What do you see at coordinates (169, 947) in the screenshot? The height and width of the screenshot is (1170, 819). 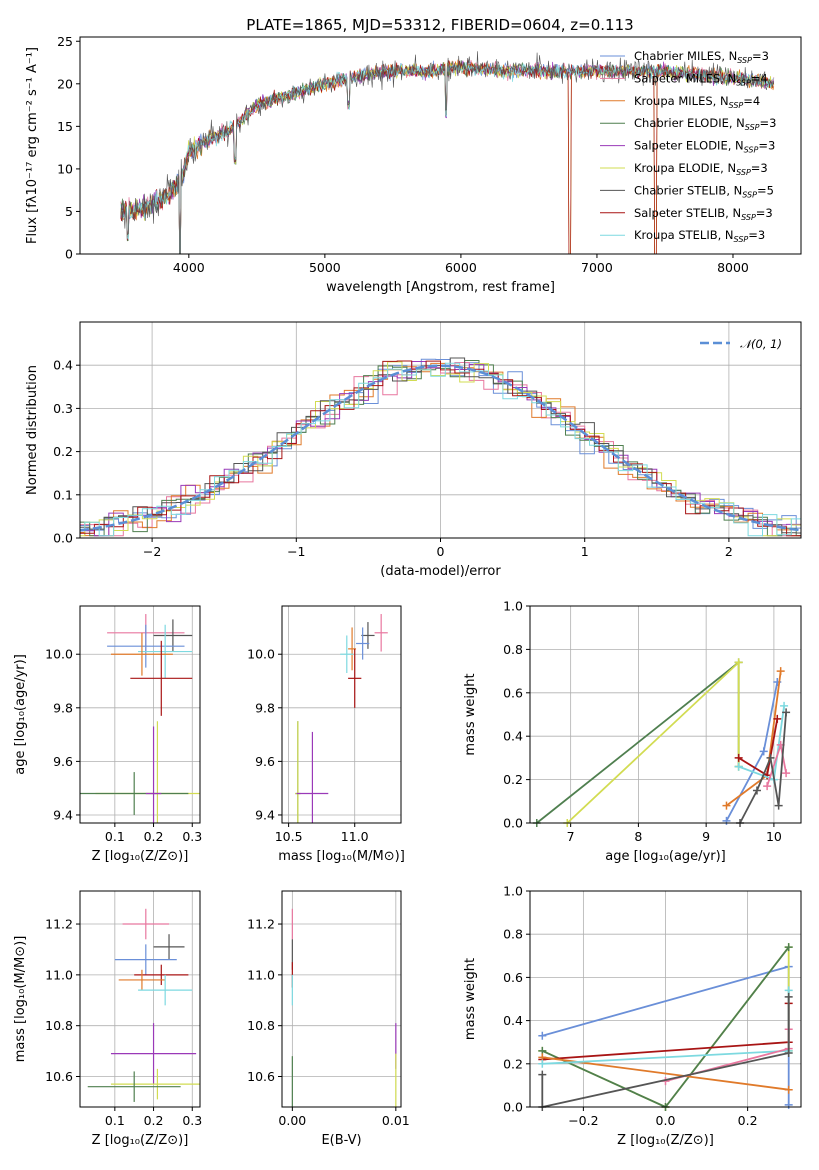 I see `errorbar-chabrier_stelib` at bounding box center [169, 947].